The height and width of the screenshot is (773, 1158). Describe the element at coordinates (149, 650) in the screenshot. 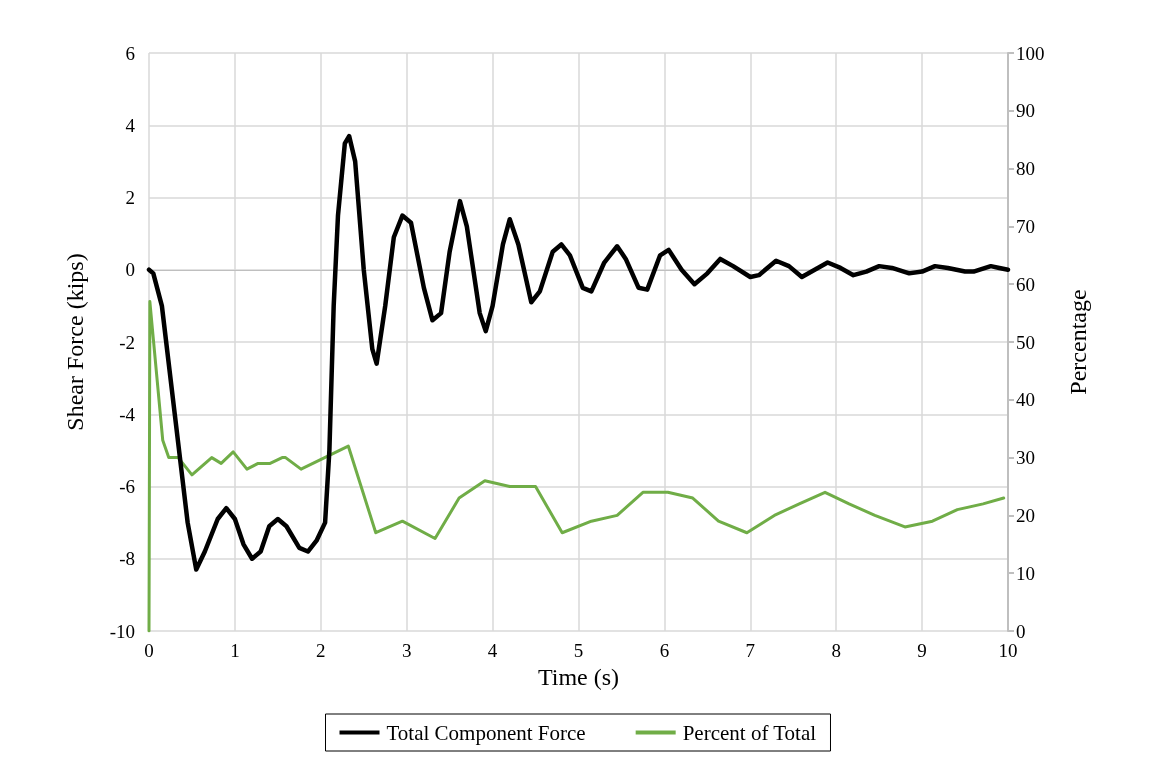

I see `x-tick-label: 0` at that location.